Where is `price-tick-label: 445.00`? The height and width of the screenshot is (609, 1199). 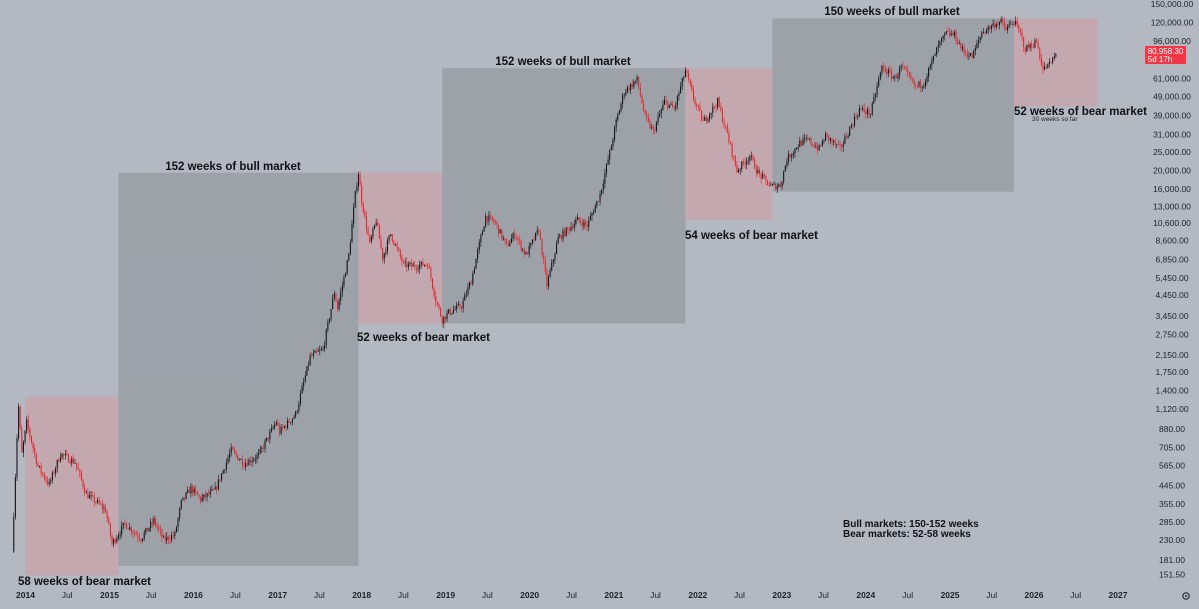 price-tick-label: 445.00 is located at coordinates (1172, 485).